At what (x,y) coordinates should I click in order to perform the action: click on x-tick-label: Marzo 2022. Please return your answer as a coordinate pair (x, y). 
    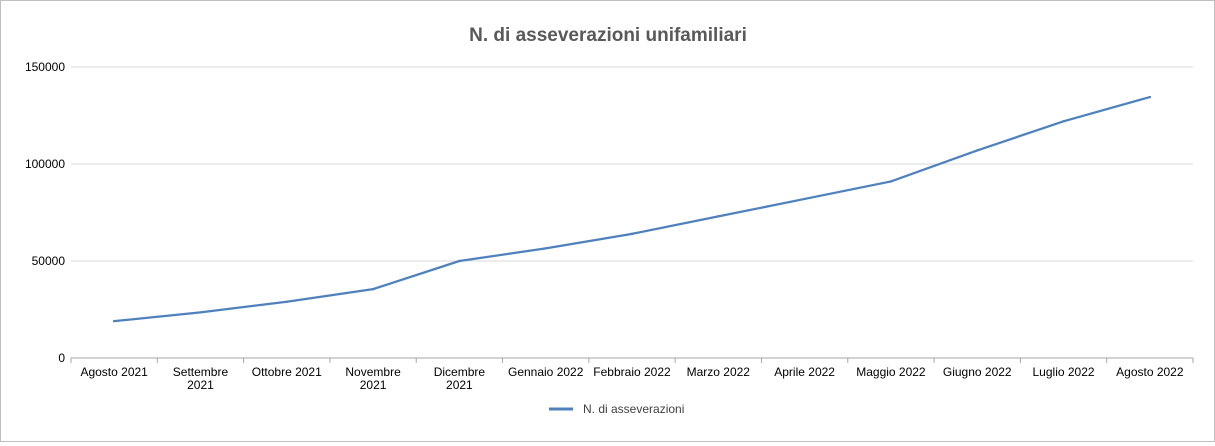
    Looking at the image, I should click on (719, 372).